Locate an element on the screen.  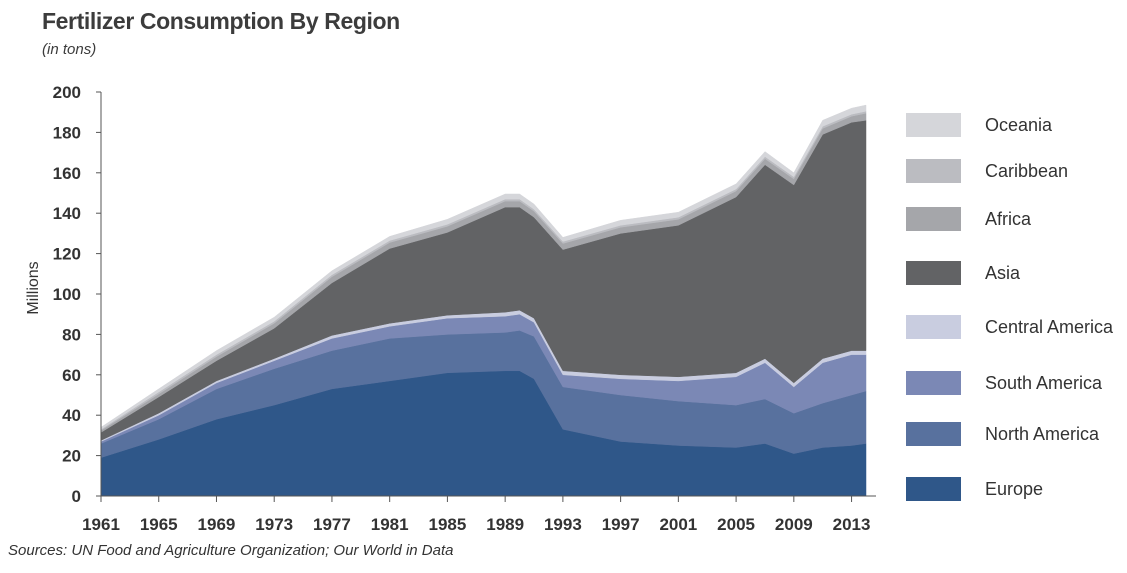
y-tick-label: 180 is located at coordinates (67, 132).